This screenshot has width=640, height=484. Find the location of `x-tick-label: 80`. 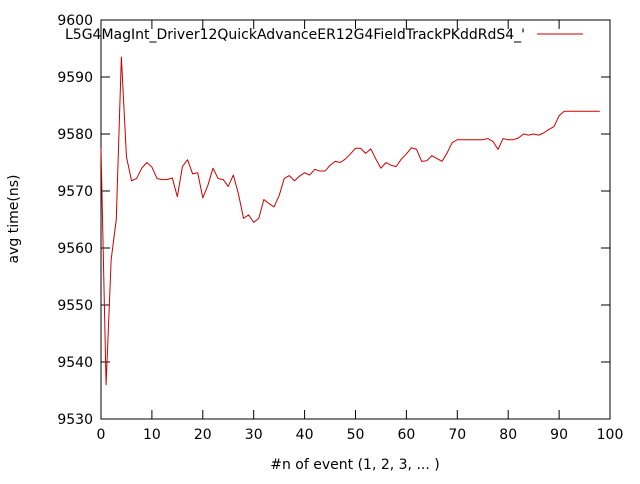

x-tick-label: 80 is located at coordinates (508, 435).